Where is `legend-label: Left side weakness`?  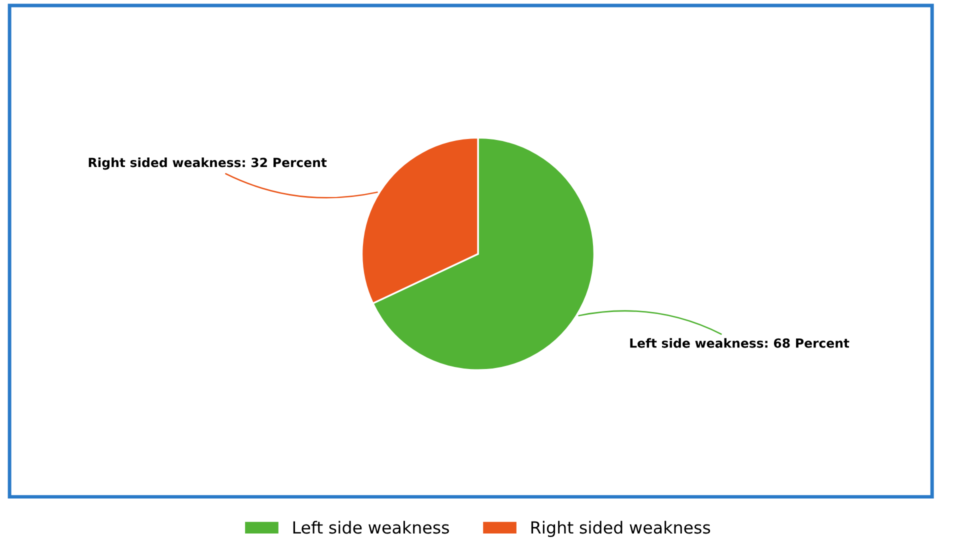 legend-label: Left side weakness is located at coordinates (371, 527).